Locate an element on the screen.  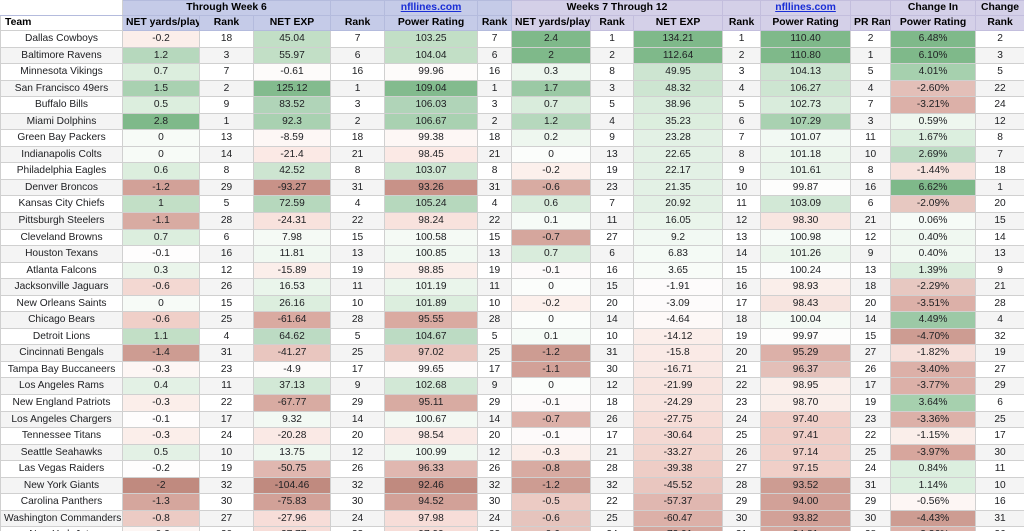
cell-value-b-rank-2: 12 is located at coordinates (742, 221).